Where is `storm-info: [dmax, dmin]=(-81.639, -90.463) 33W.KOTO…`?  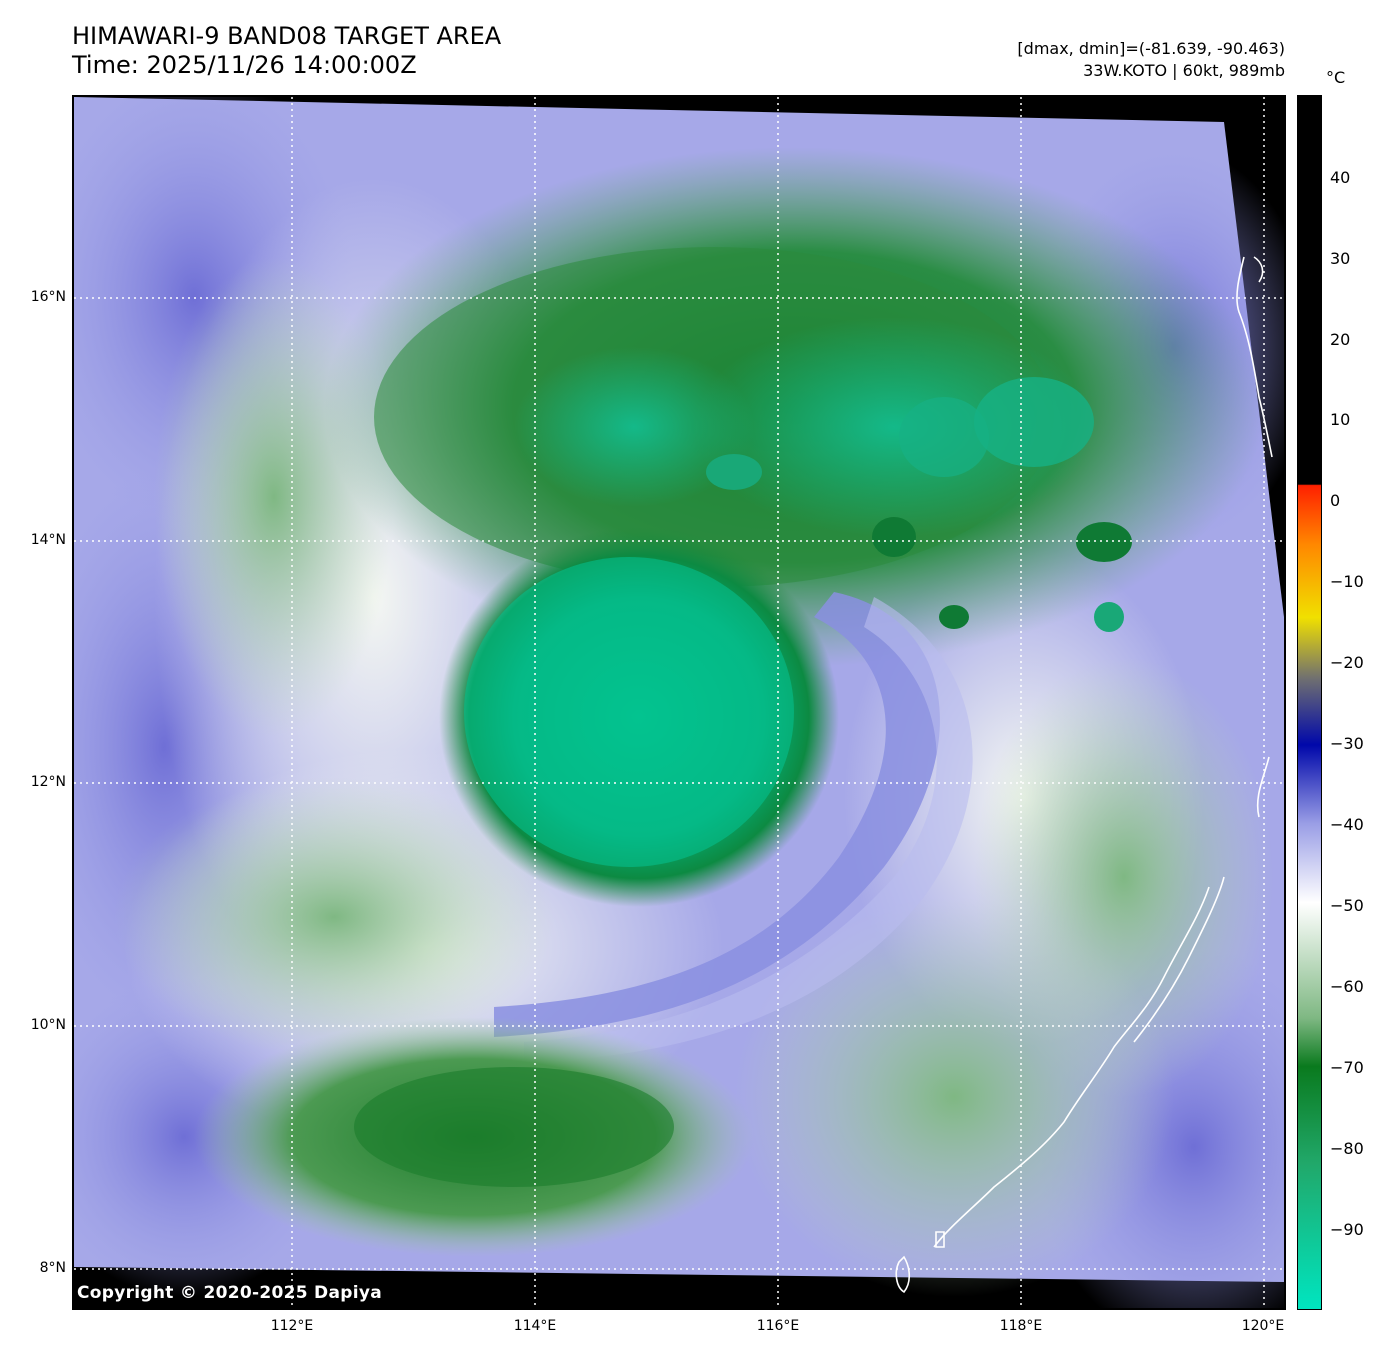 storm-info: [dmax, dmin]=(-81.639, -90.463) 33W.KOTO… is located at coordinates (1151, 60).